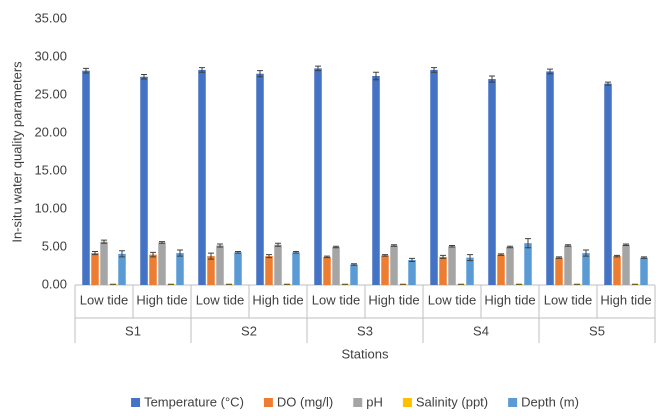  I want to click on y-tick-label: 5.00, so click(54, 245).